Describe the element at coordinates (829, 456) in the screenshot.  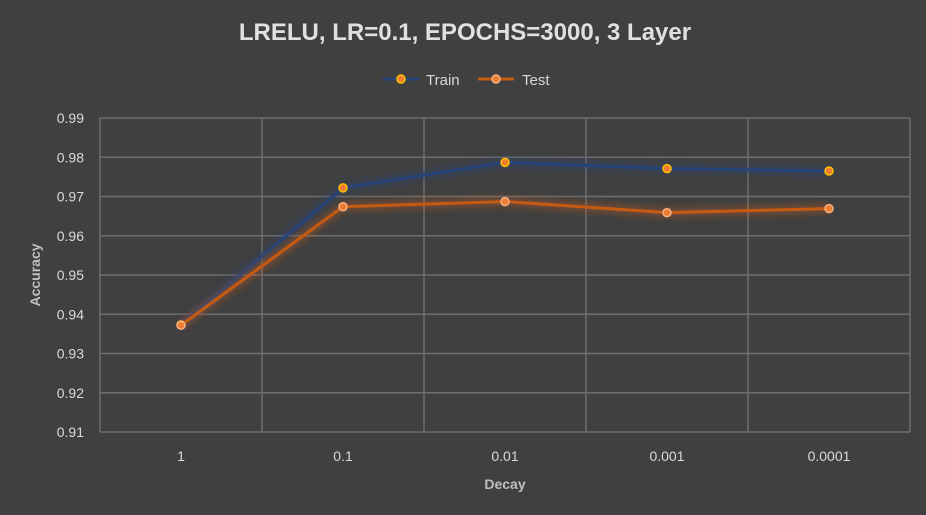
I see `x-tick-label: 0.0001` at that location.